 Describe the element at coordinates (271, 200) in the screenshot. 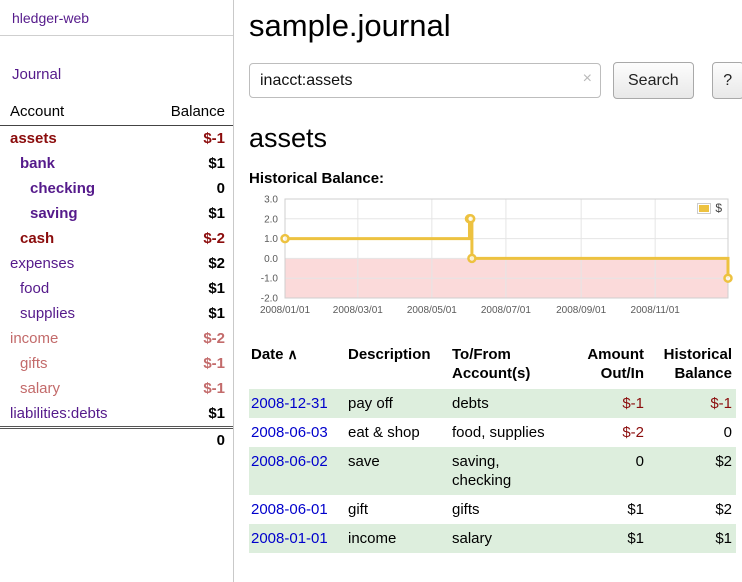

I see `svg-text: 3.0` at that location.